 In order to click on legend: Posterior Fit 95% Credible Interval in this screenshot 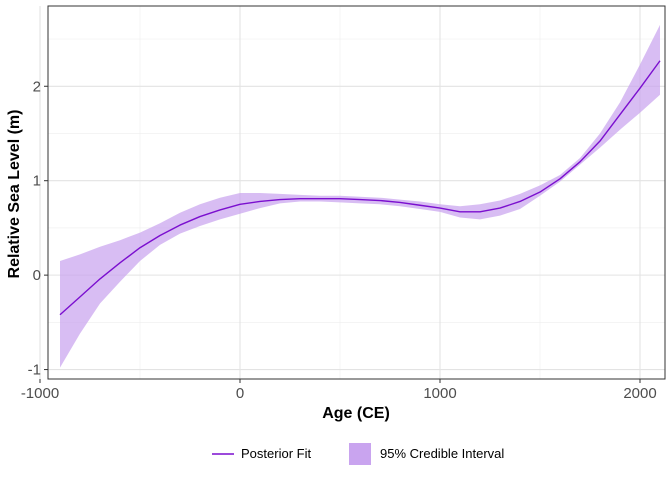, I will do `click(358, 454)`.